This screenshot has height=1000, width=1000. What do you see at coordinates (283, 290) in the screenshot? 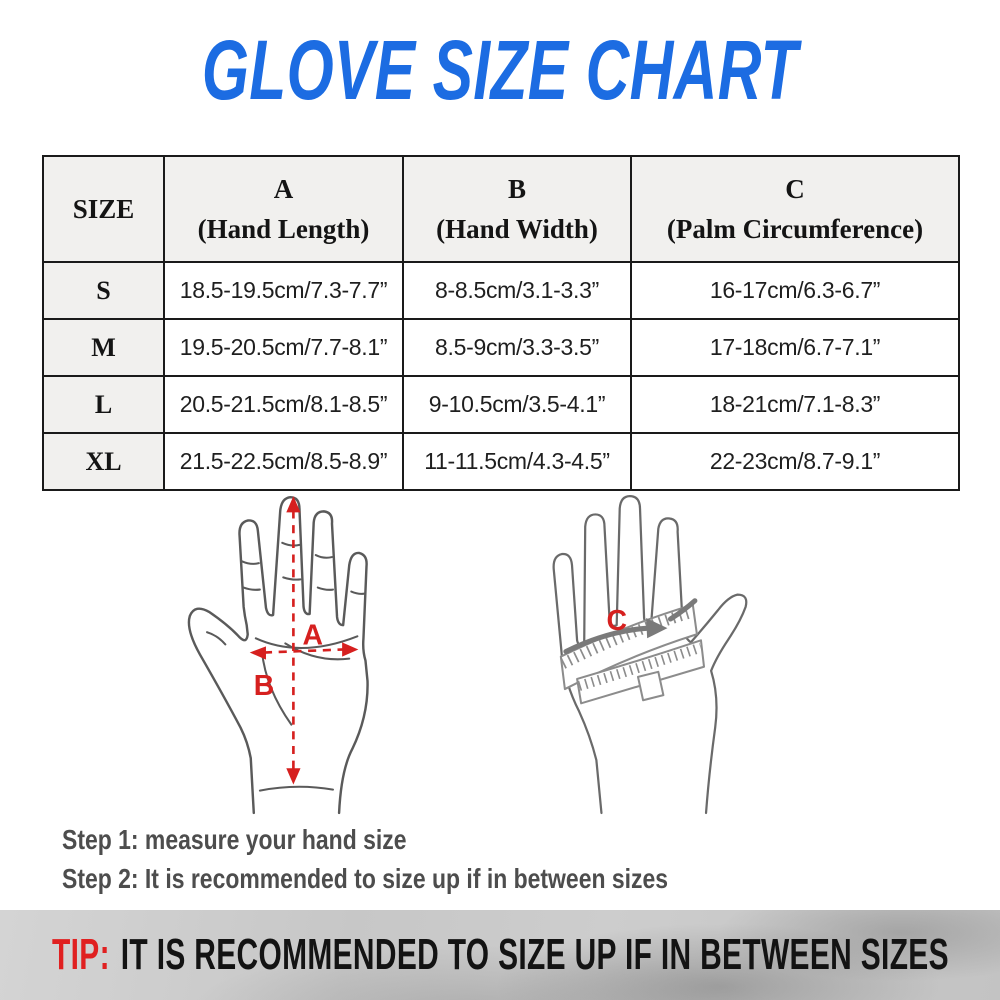
I see `hand-length-value: 18.5-19.5cm/7.3-7.7”` at bounding box center [283, 290].